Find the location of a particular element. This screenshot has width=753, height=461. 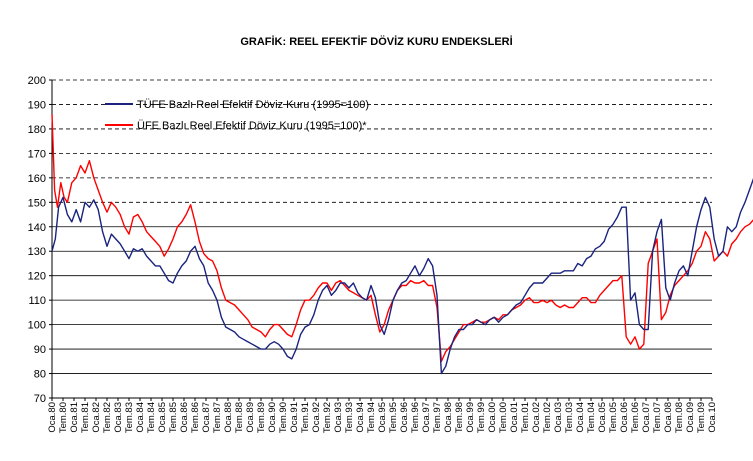

x-tick-label: Oca.92 is located at coordinates (316, 417).